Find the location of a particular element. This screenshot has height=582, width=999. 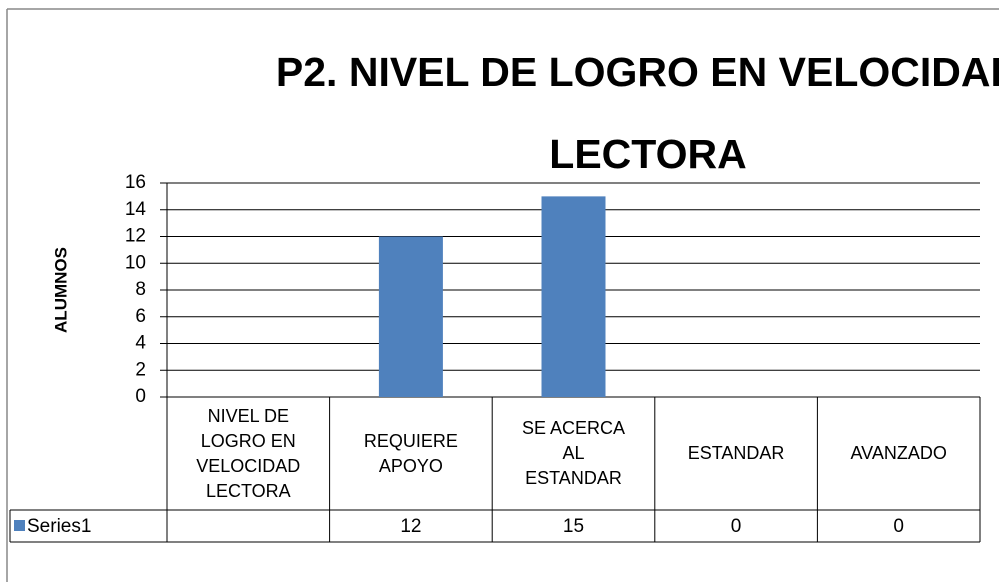

x-tick-label-box: SE ACERCA AL ESTANDAR is located at coordinates (573, 453).